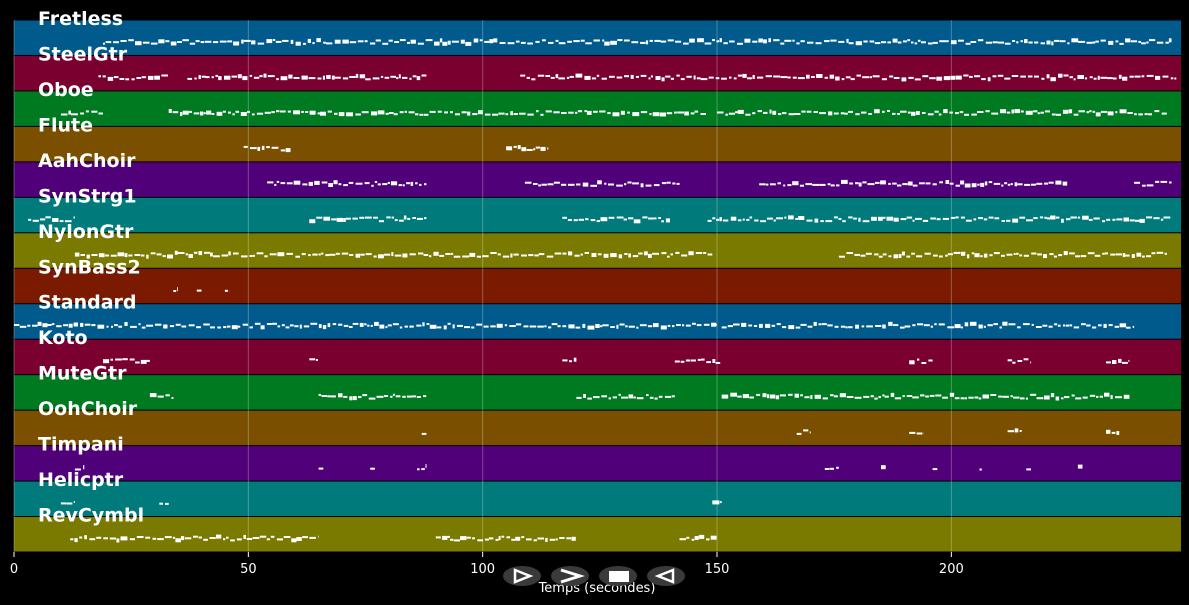 The image size is (1189, 605). What do you see at coordinates (618, 576) in the screenshot?
I see `stop-button` at bounding box center [618, 576].